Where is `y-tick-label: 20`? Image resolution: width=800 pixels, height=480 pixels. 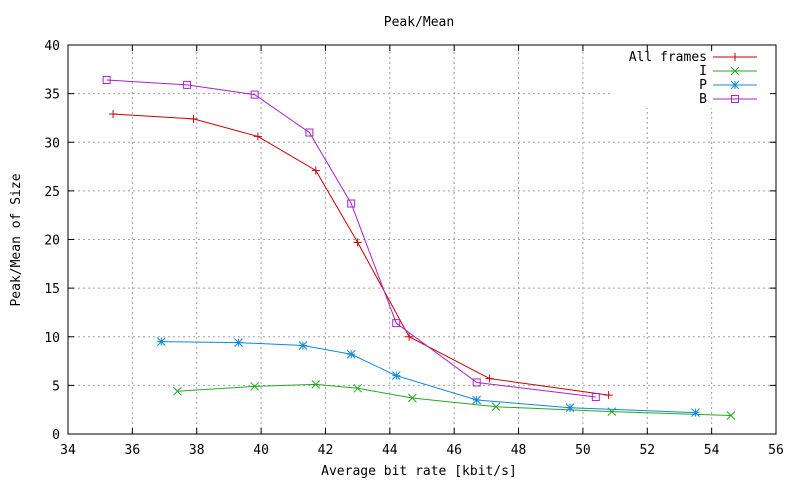
y-tick-label: 20 is located at coordinates (52, 241).